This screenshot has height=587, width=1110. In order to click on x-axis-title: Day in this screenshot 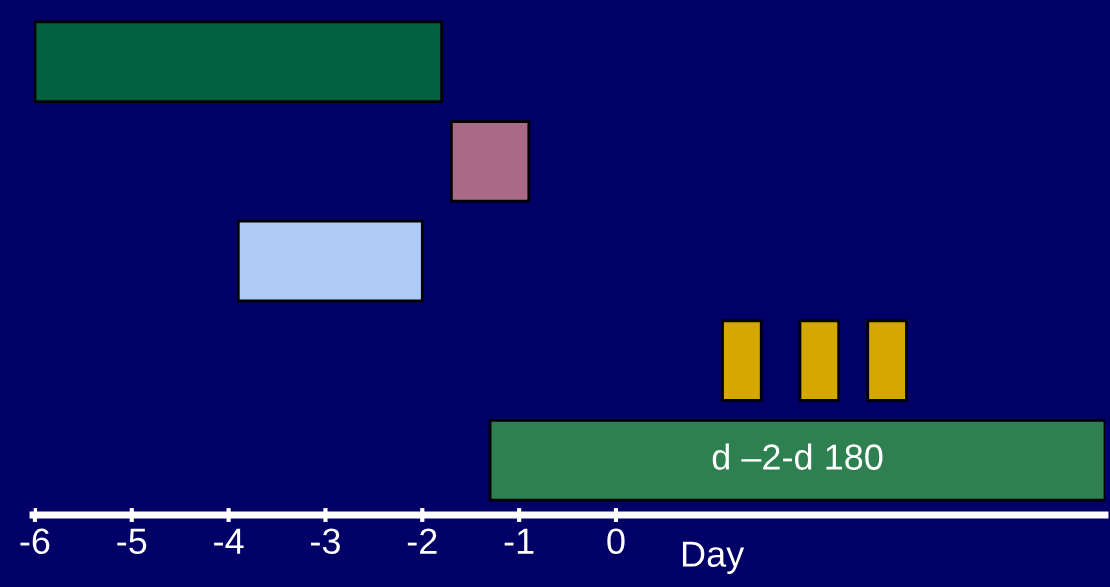, I will do `click(713, 558)`.